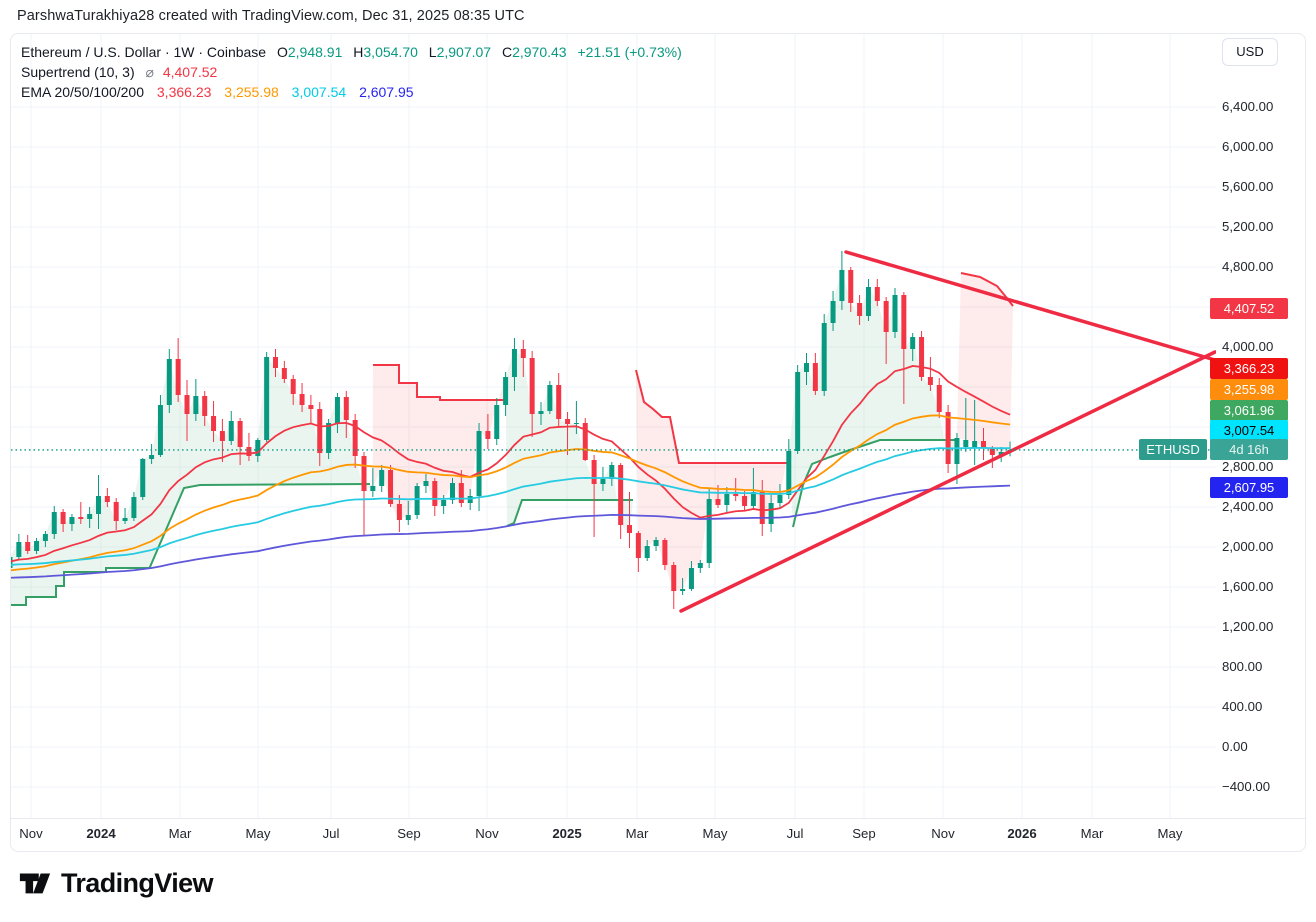  Describe the element at coordinates (539, 52) in the screenshot. I see `ohlc-close-value: 2,970.43` at that location.